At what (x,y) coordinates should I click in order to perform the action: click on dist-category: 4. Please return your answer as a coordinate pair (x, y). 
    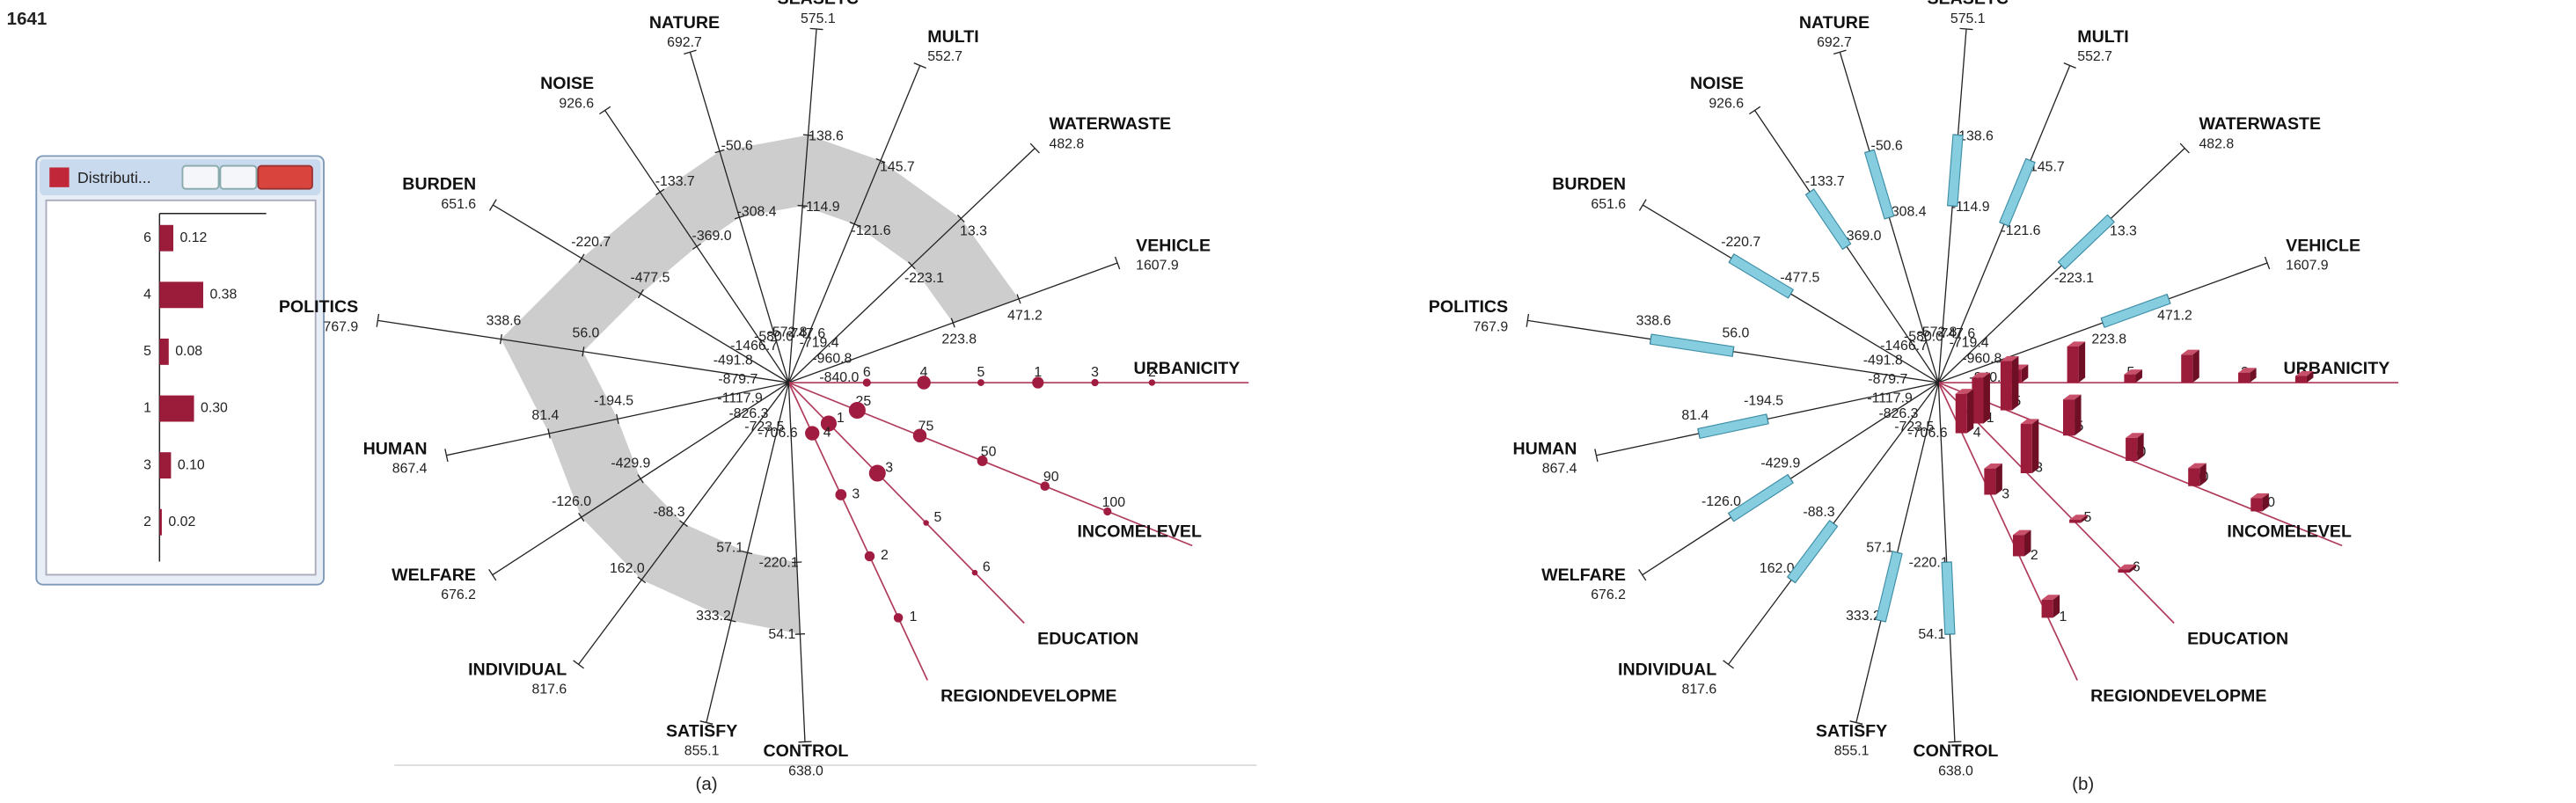
    Looking at the image, I should click on (147, 295).